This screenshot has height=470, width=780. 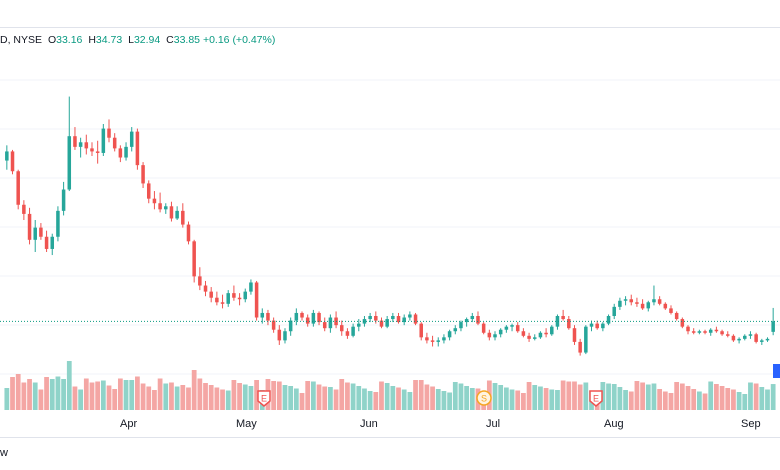 I want to click on dividend-marker-icon, so click(x=484, y=398).